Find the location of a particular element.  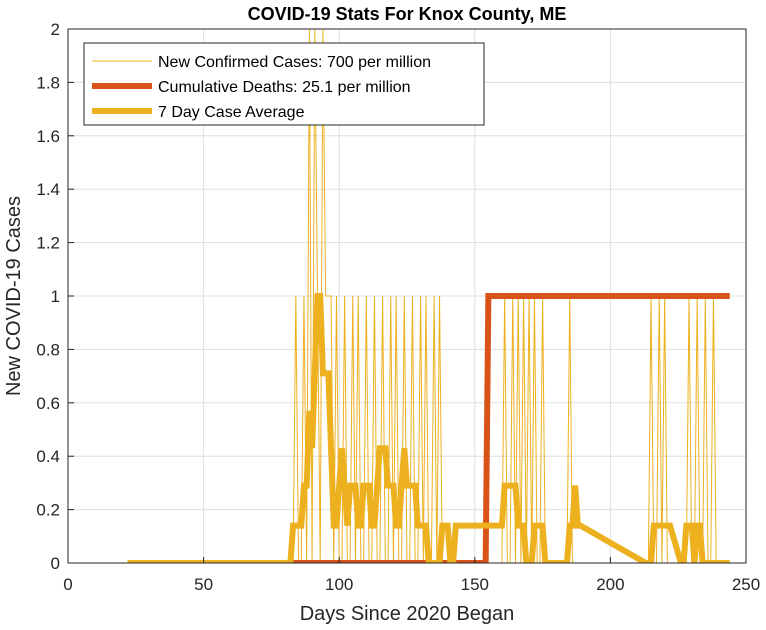

x-tick-label: 50 is located at coordinates (203, 584).